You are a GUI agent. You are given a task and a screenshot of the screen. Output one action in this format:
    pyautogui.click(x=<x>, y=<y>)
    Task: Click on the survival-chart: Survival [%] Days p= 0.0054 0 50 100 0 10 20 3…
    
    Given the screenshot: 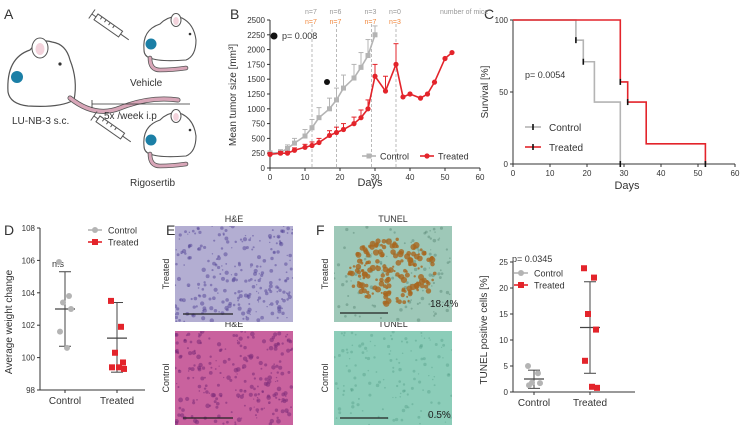 What is the action you would take?
    pyautogui.click(x=610, y=104)
    